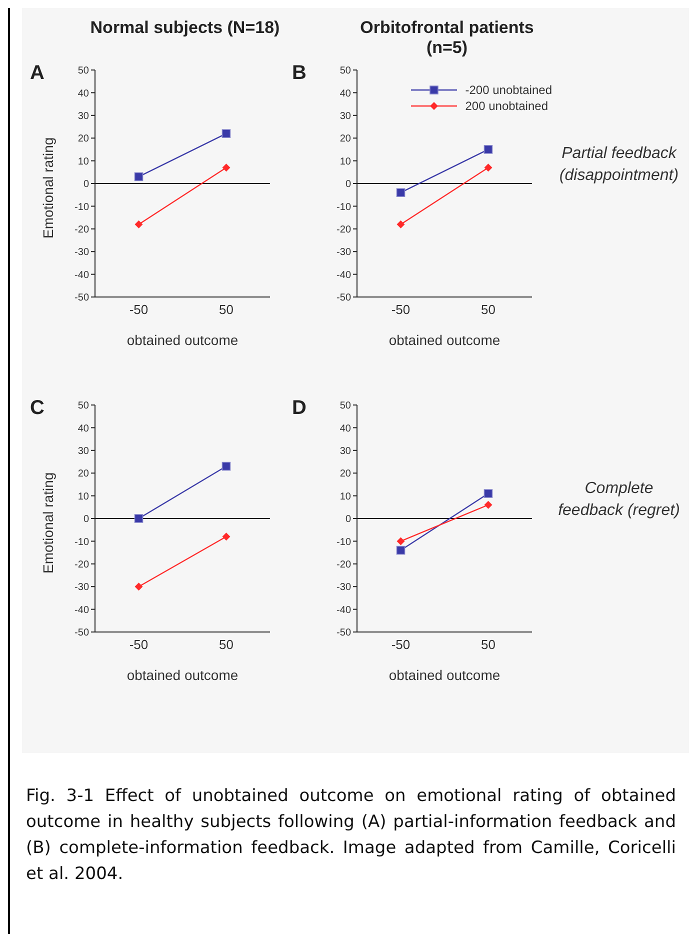 Image resolution: width=697 pixels, height=942 pixels. What do you see at coordinates (299, 73) in the screenshot?
I see `chart-subtitle: B` at bounding box center [299, 73].